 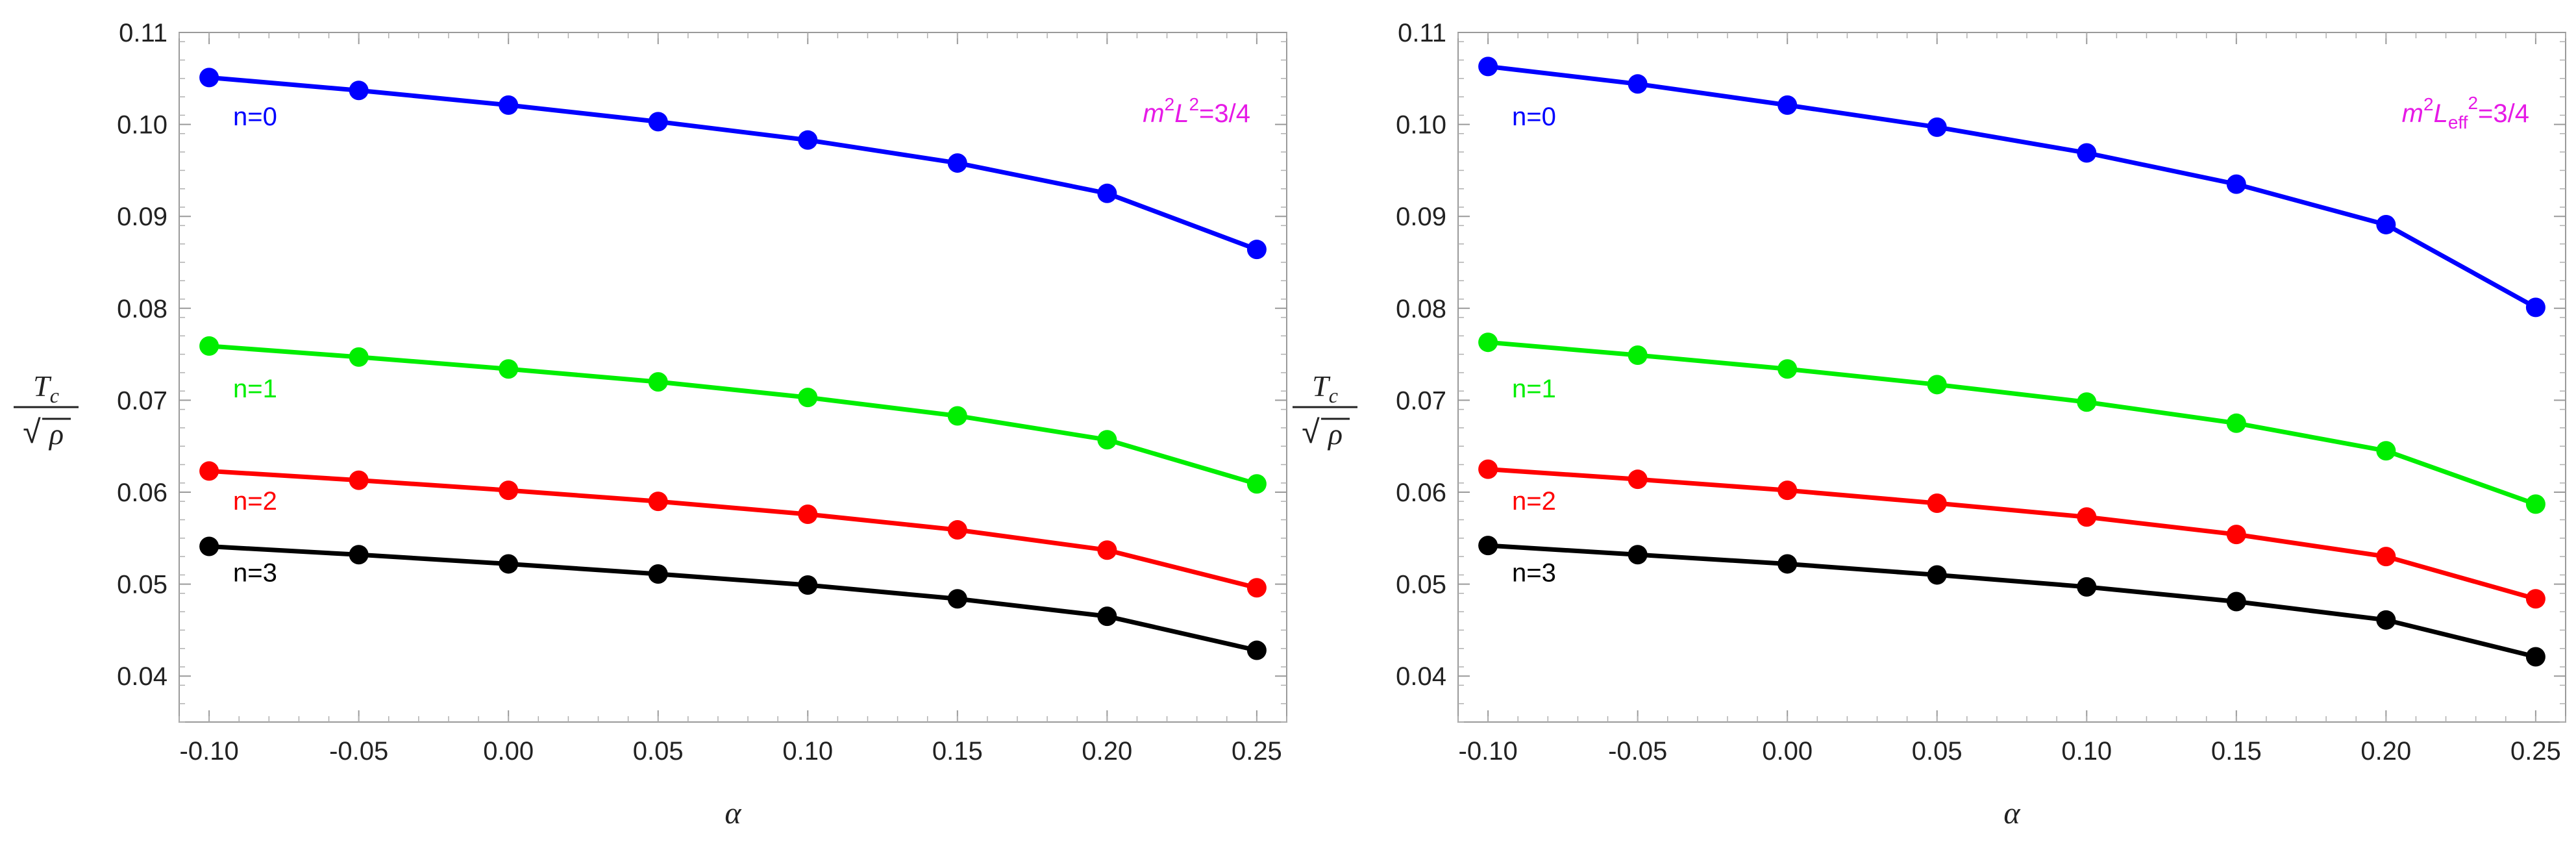 I want to click on x-tick-label: 0.05, so click(x=1937, y=751).